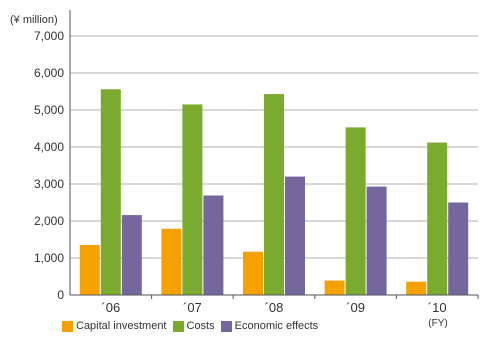 The image size is (483, 338). I want to click on legend-item-costs: Costs, so click(193, 326).